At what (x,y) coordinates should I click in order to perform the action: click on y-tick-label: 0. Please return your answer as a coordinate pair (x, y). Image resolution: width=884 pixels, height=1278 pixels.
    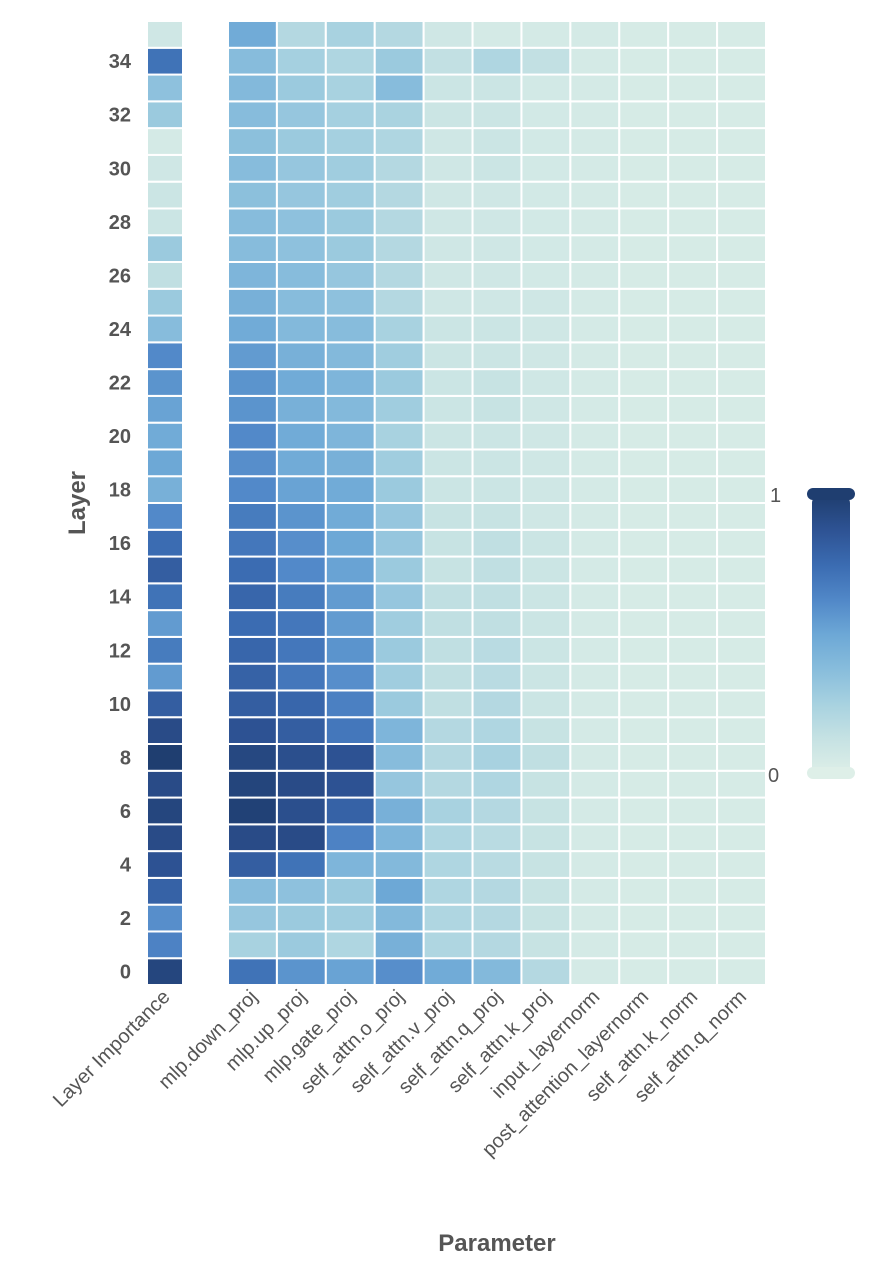
    Looking at the image, I should click on (125, 973).